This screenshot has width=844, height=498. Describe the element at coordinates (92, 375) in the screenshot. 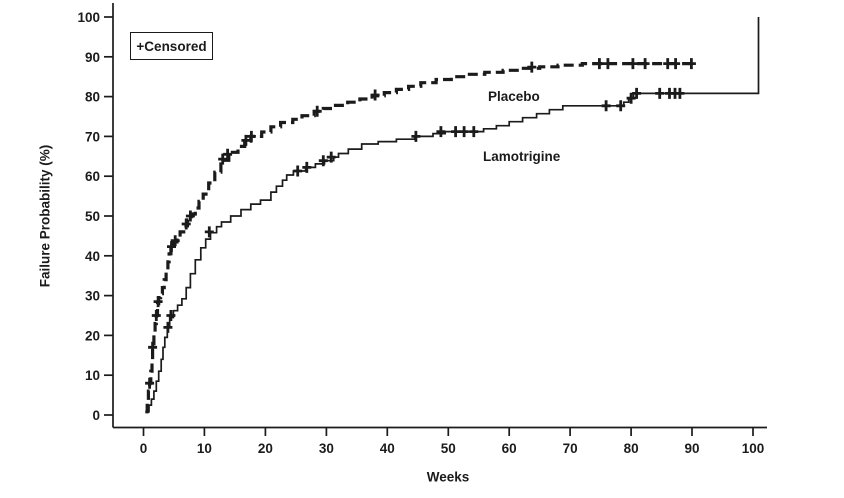

I see `y-tick-label: 10` at that location.